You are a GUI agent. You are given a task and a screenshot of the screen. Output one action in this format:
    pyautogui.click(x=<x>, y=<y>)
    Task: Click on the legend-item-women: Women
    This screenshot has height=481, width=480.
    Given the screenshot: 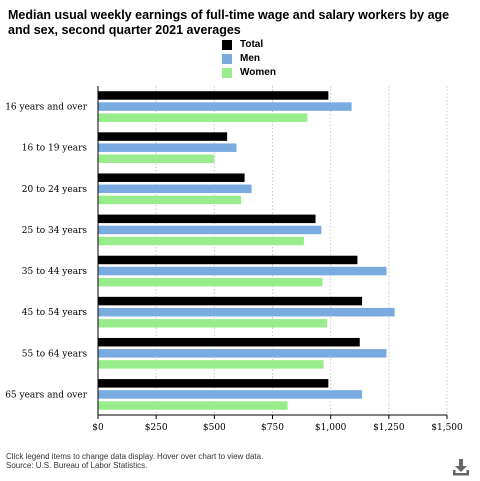 What is the action you would take?
    pyautogui.click(x=249, y=72)
    